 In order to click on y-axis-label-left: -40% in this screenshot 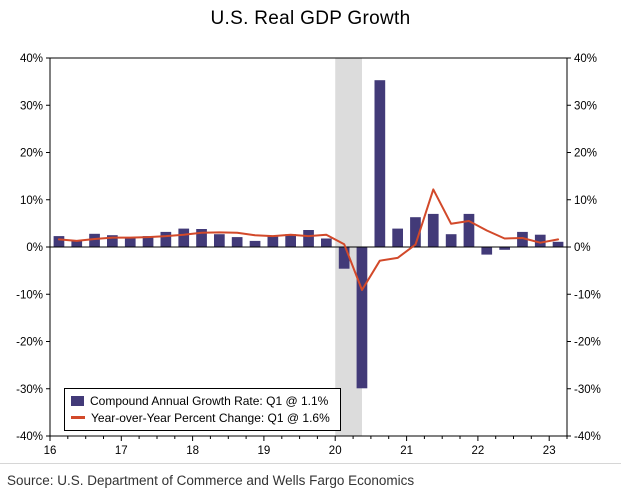, I will do `click(29, 437)`.